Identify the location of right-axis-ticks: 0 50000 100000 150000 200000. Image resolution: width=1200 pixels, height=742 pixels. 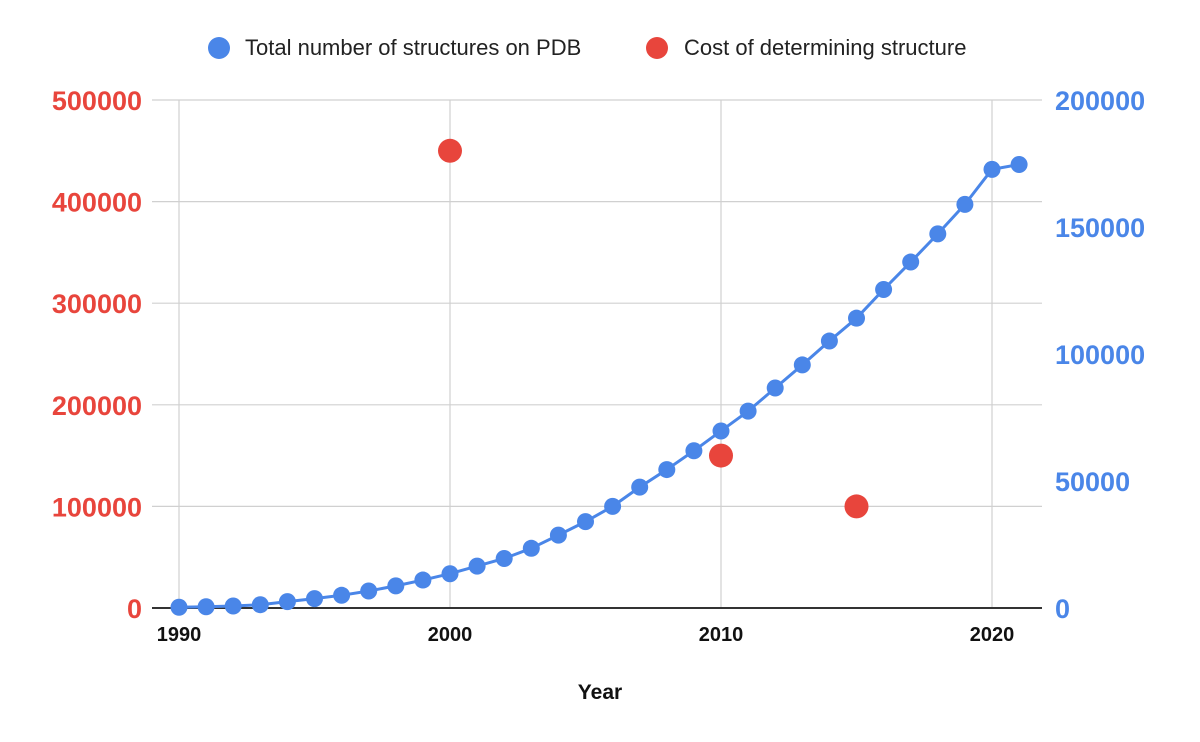
(1100, 355).